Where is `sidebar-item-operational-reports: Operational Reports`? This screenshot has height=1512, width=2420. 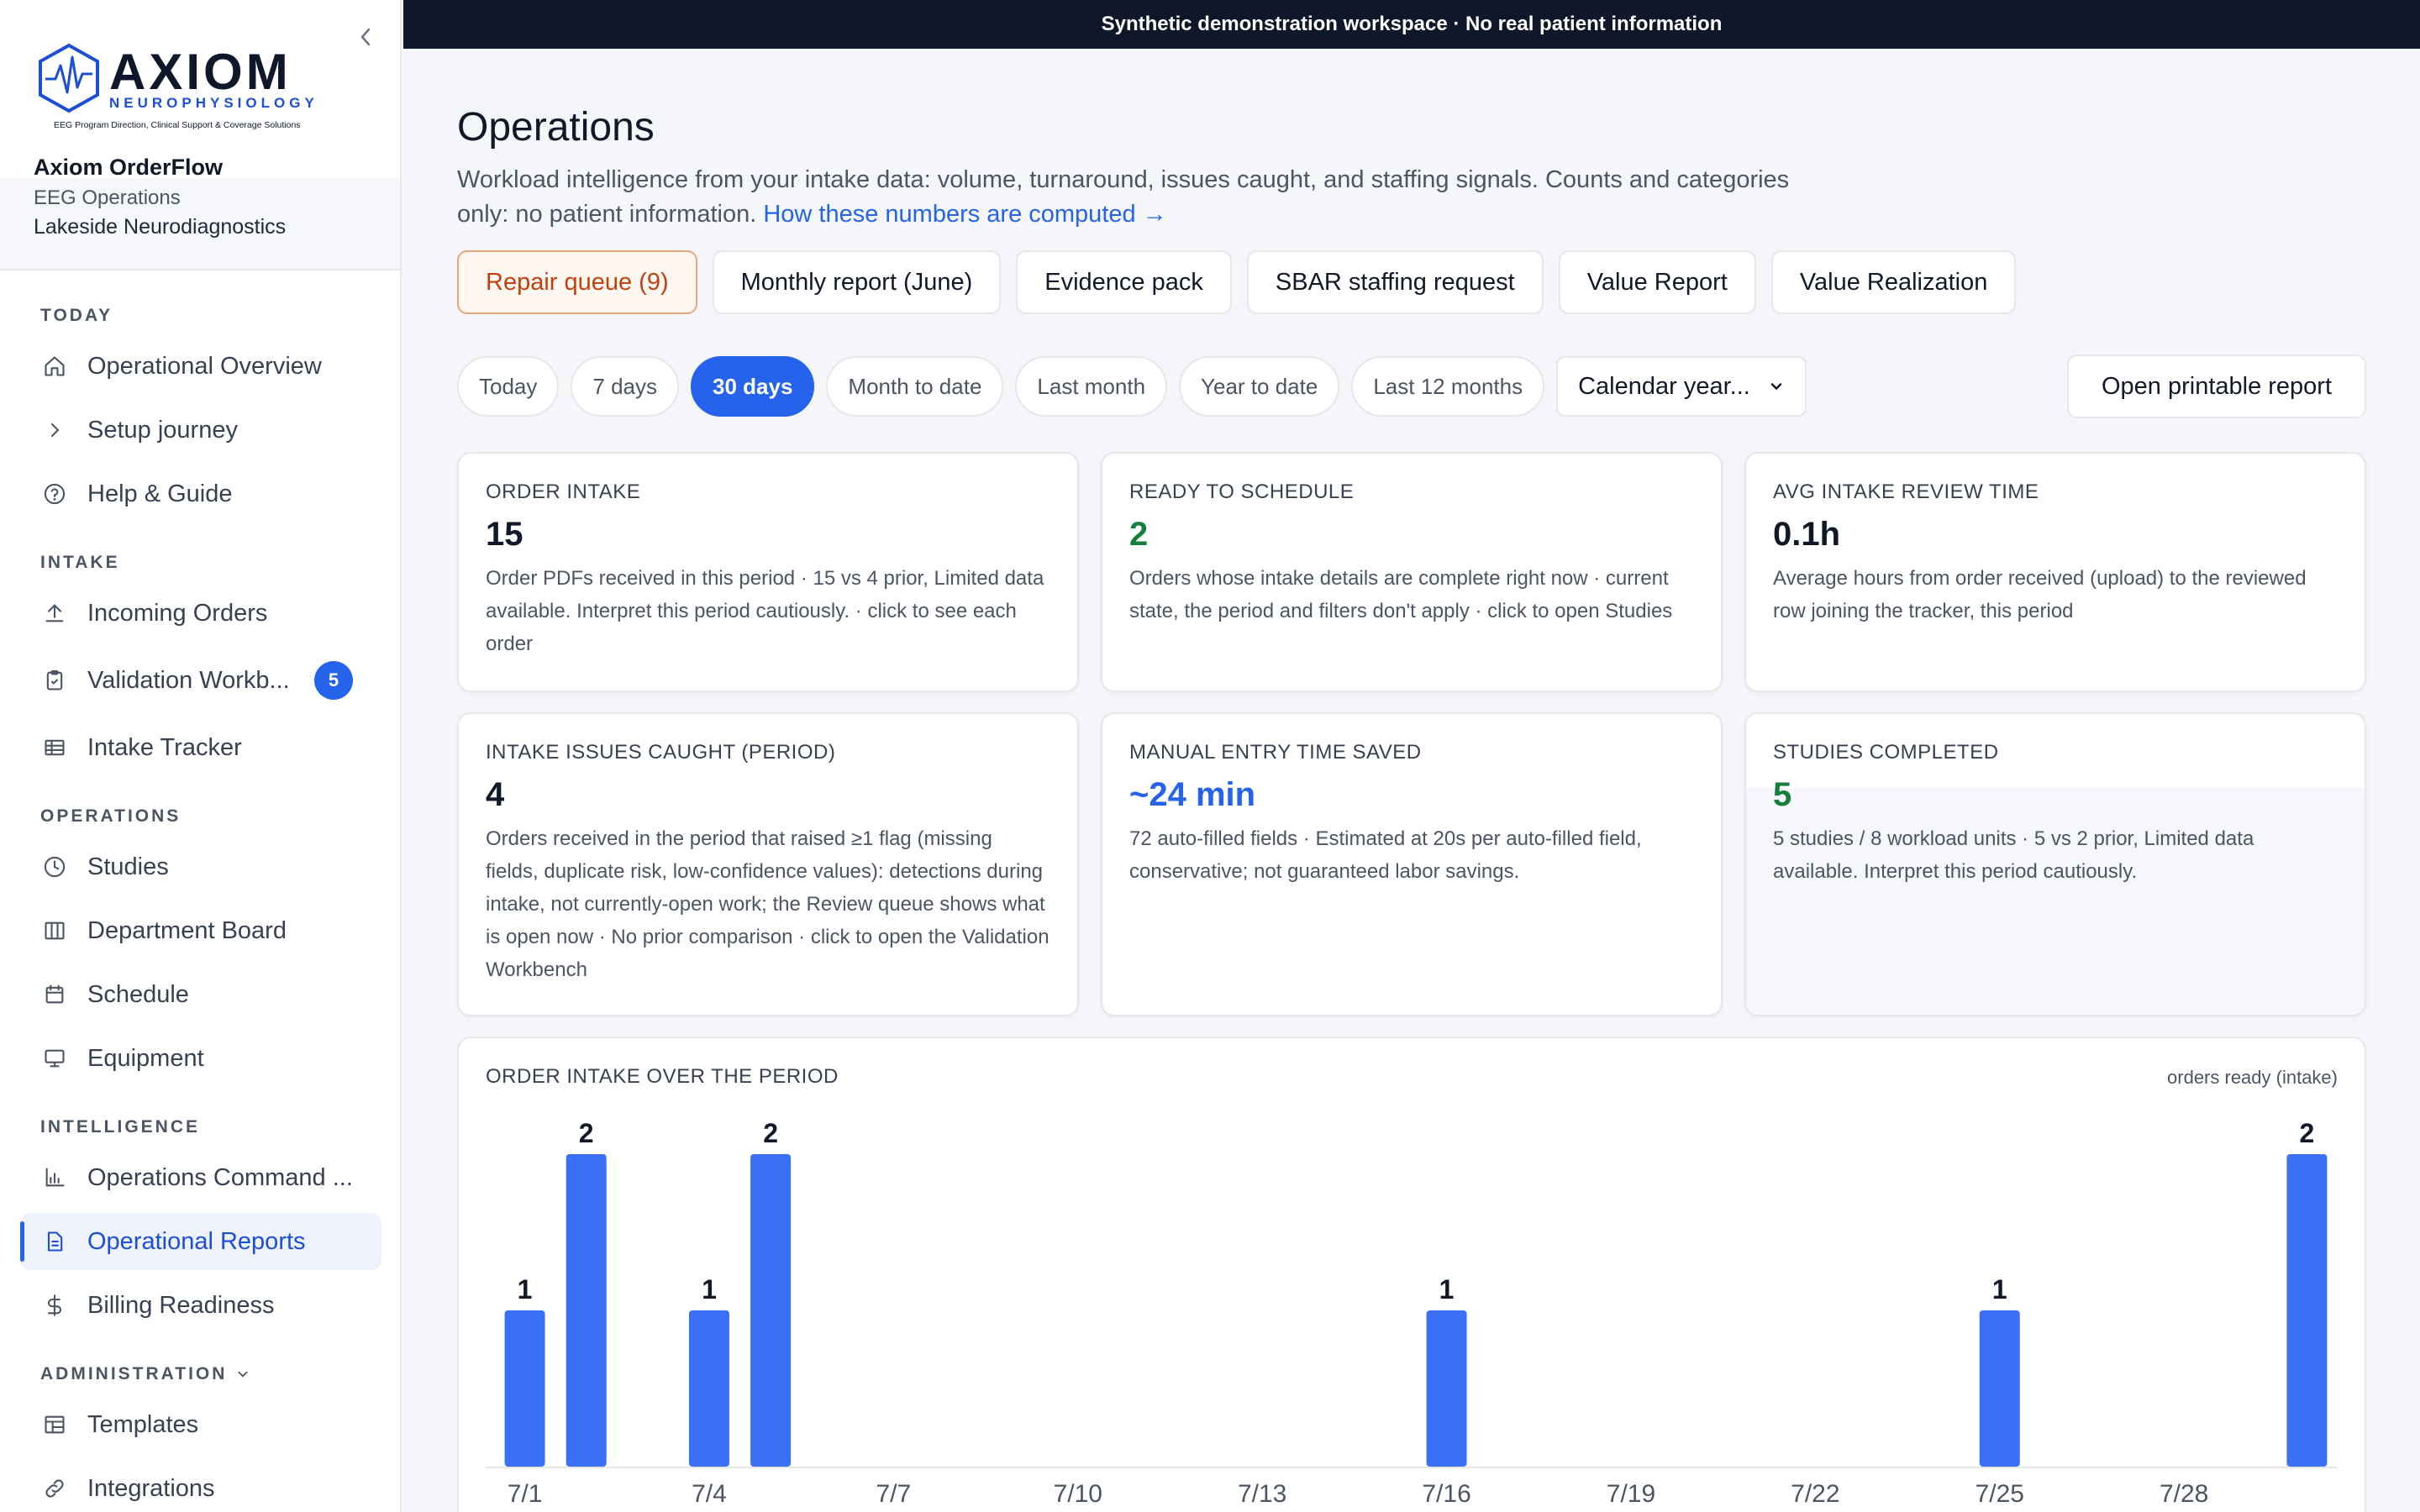
sidebar-item-operational-reports: Operational Reports is located at coordinates (200, 1241).